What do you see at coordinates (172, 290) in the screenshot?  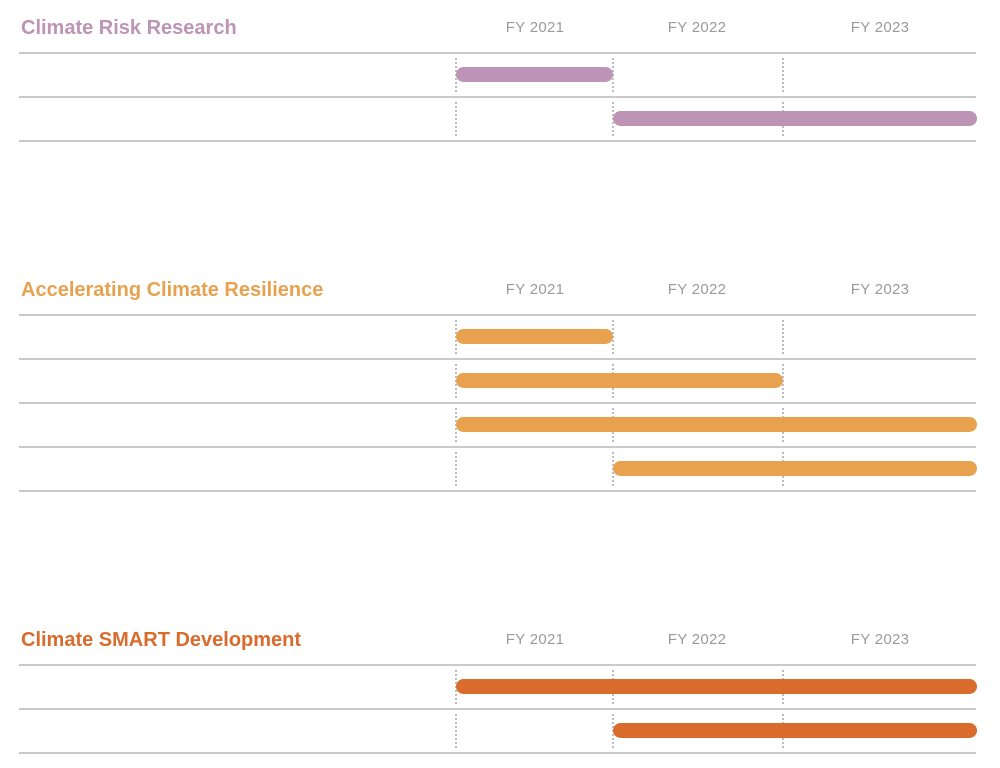 I see `section-title: Accelerating Climate Resilience` at bounding box center [172, 290].